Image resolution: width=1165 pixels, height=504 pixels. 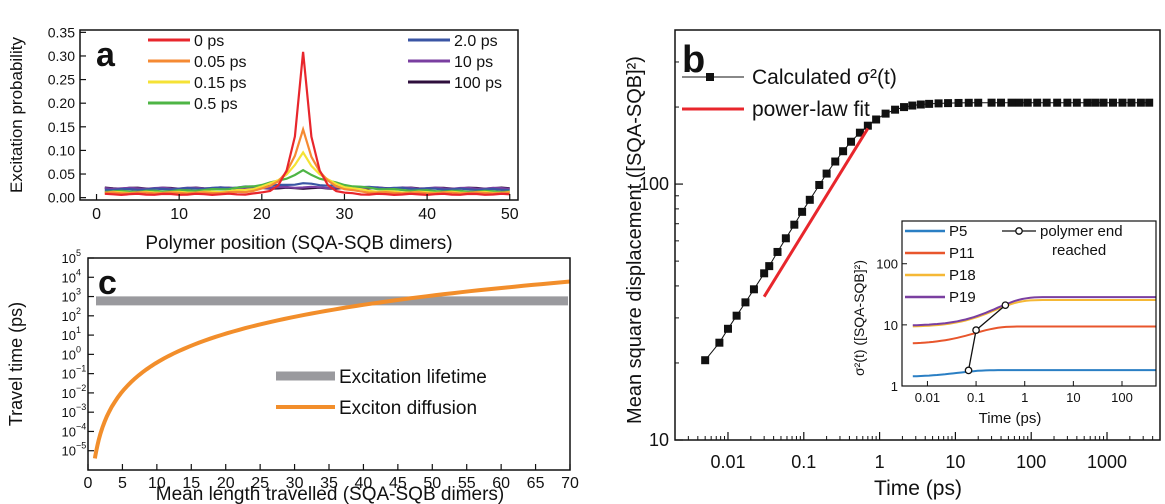 I want to click on panel-b-x-label: Time (ps), so click(x=918, y=488).